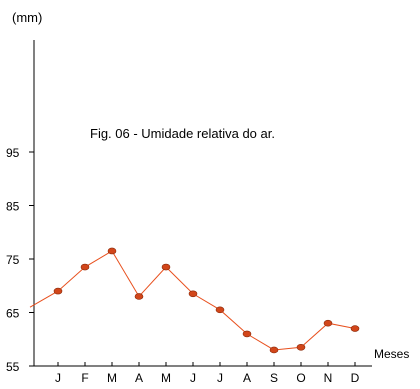 This screenshot has width=420, height=389. What do you see at coordinates (13, 260) in the screenshot?
I see `y-tick-label: 75` at bounding box center [13, 260].